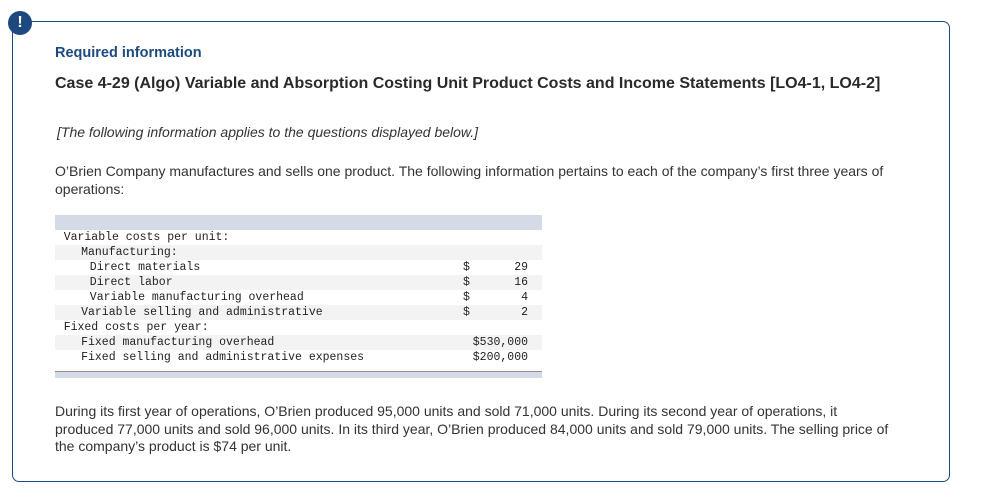 This screenshot has height=501, width=991. I want to click on row-label: Variable costs per unit:, so click(146, 237).